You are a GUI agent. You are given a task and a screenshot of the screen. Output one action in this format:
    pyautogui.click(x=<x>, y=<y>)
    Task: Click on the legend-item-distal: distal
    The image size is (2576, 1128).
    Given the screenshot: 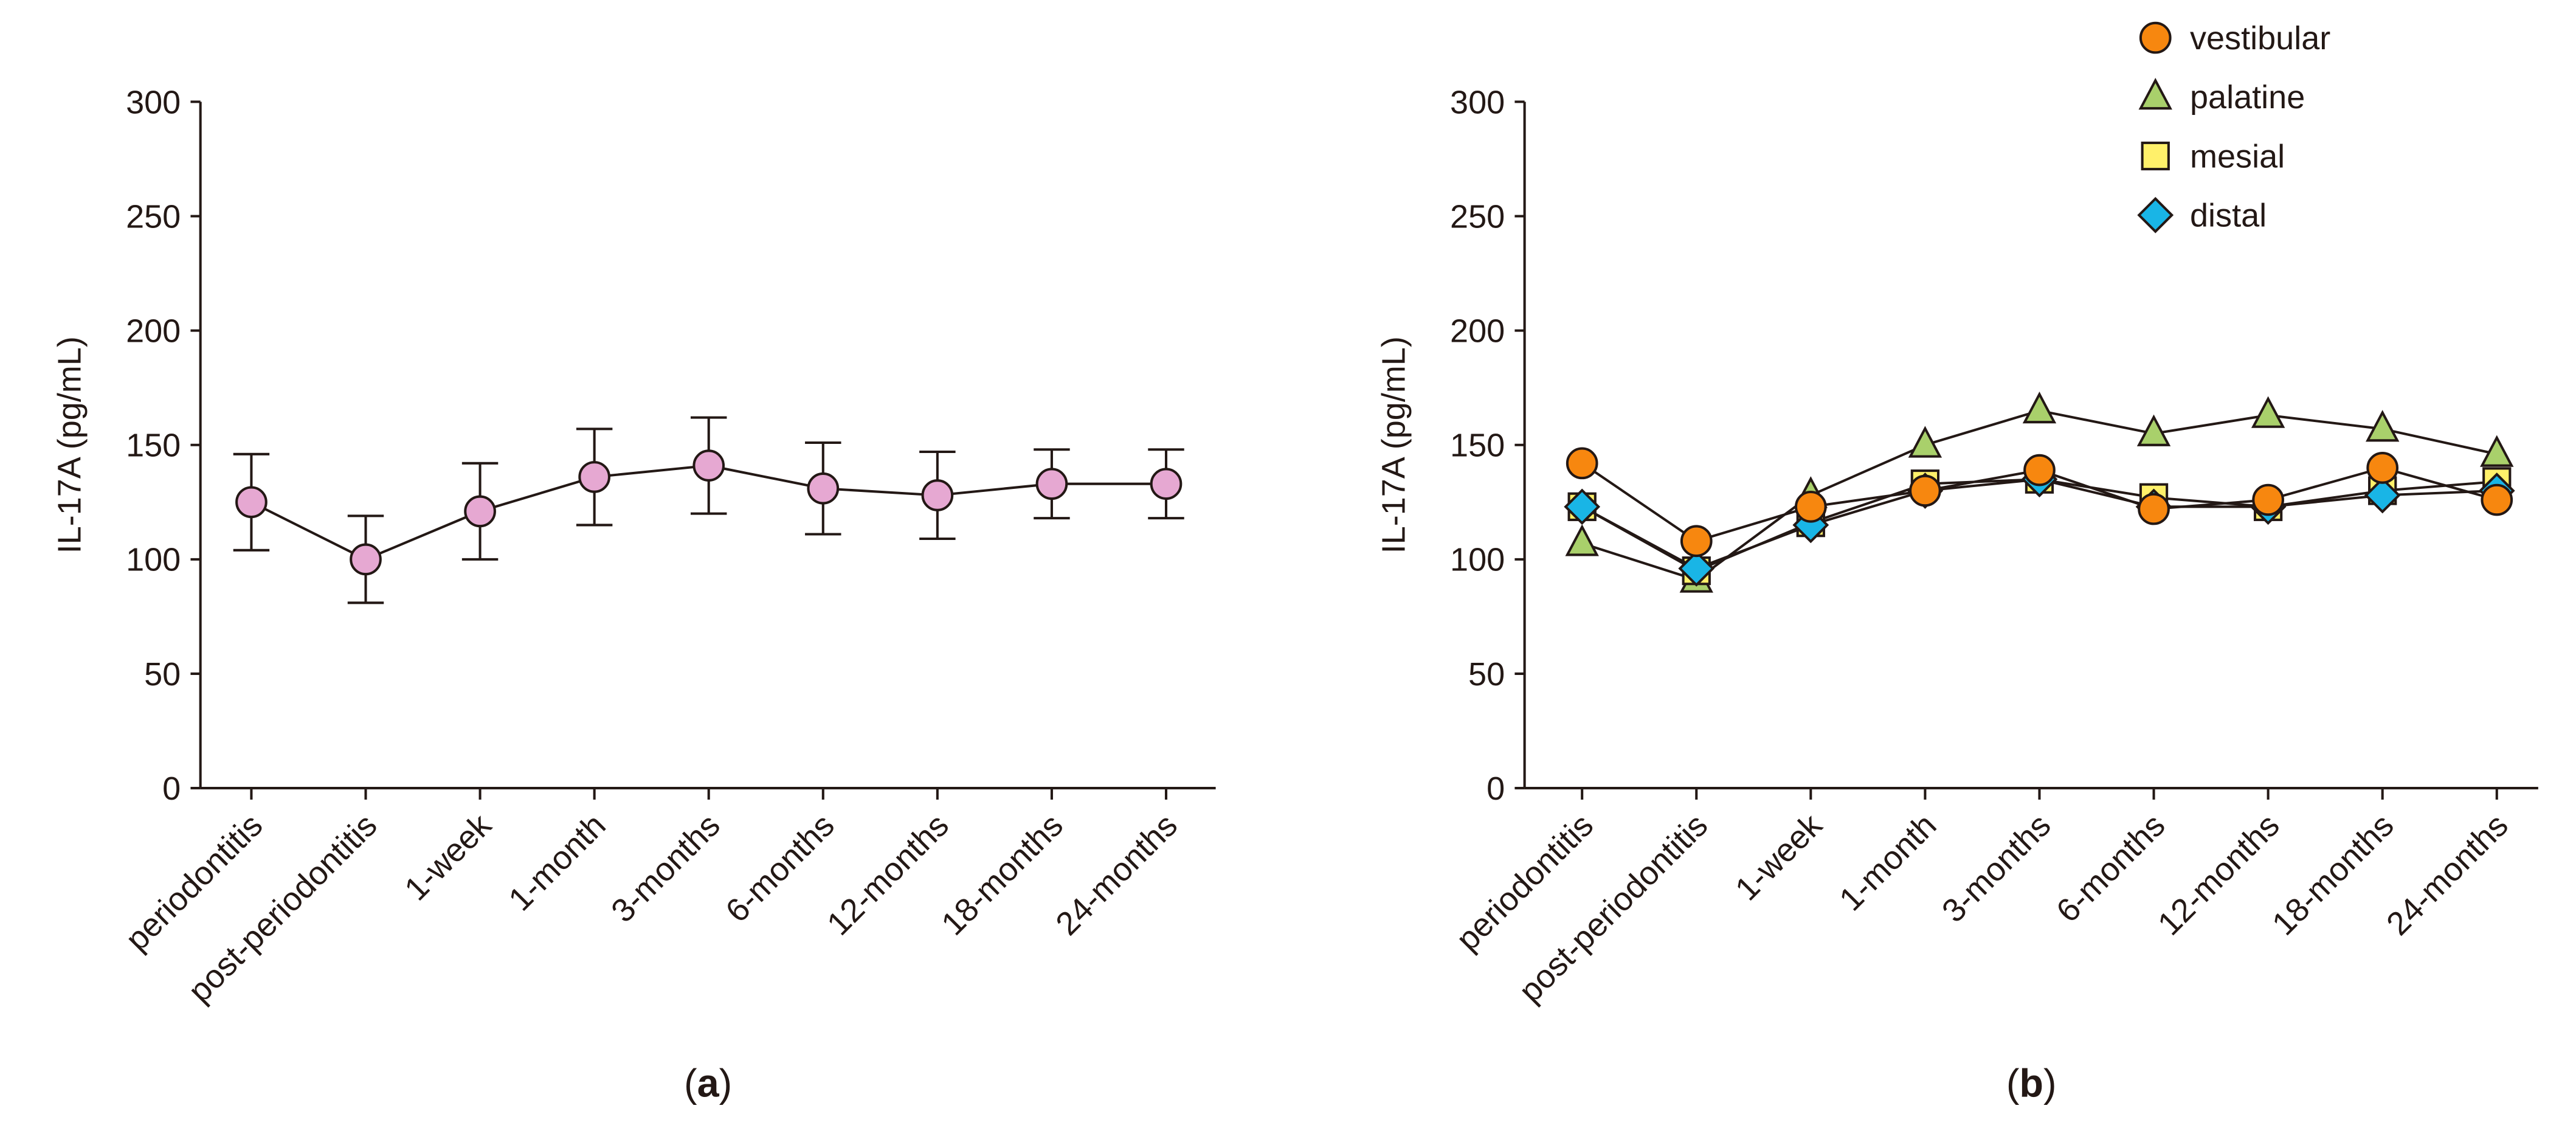 What is the action you would take?
    pyautogui.click(x=2202, y=215)
    